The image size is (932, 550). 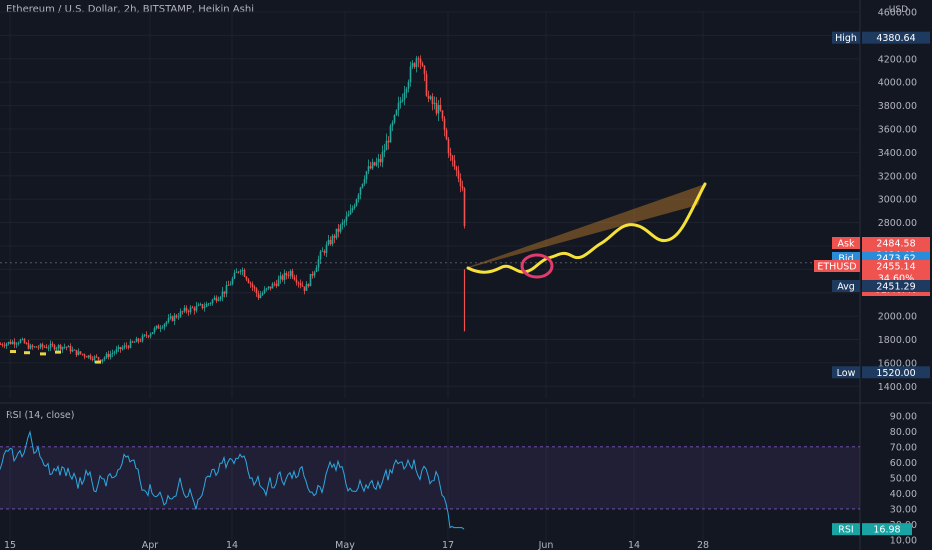 What do you see at coordinates (895, 267) in the screenshot?
I see `last-value: 2455.14` at bounding box center [895, 267].